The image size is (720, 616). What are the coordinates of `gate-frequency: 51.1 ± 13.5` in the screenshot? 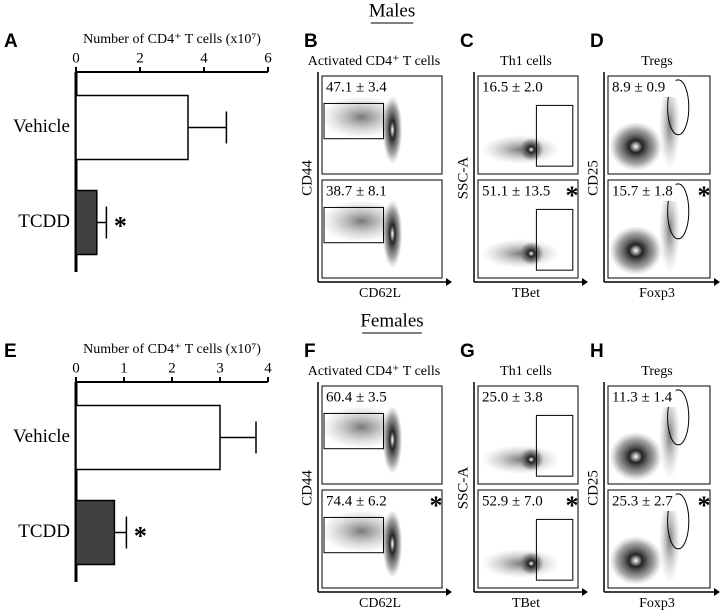 It's located at (516, 191).